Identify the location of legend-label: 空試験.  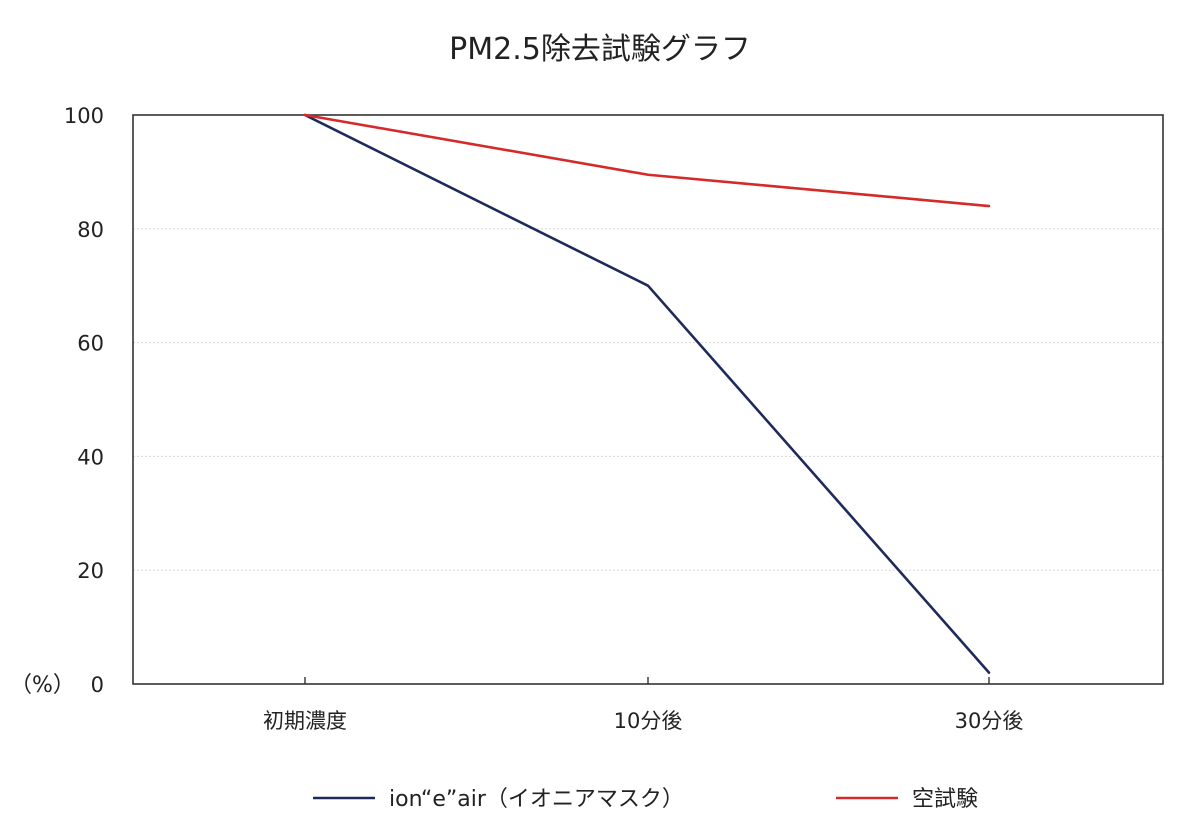
(945, 799).